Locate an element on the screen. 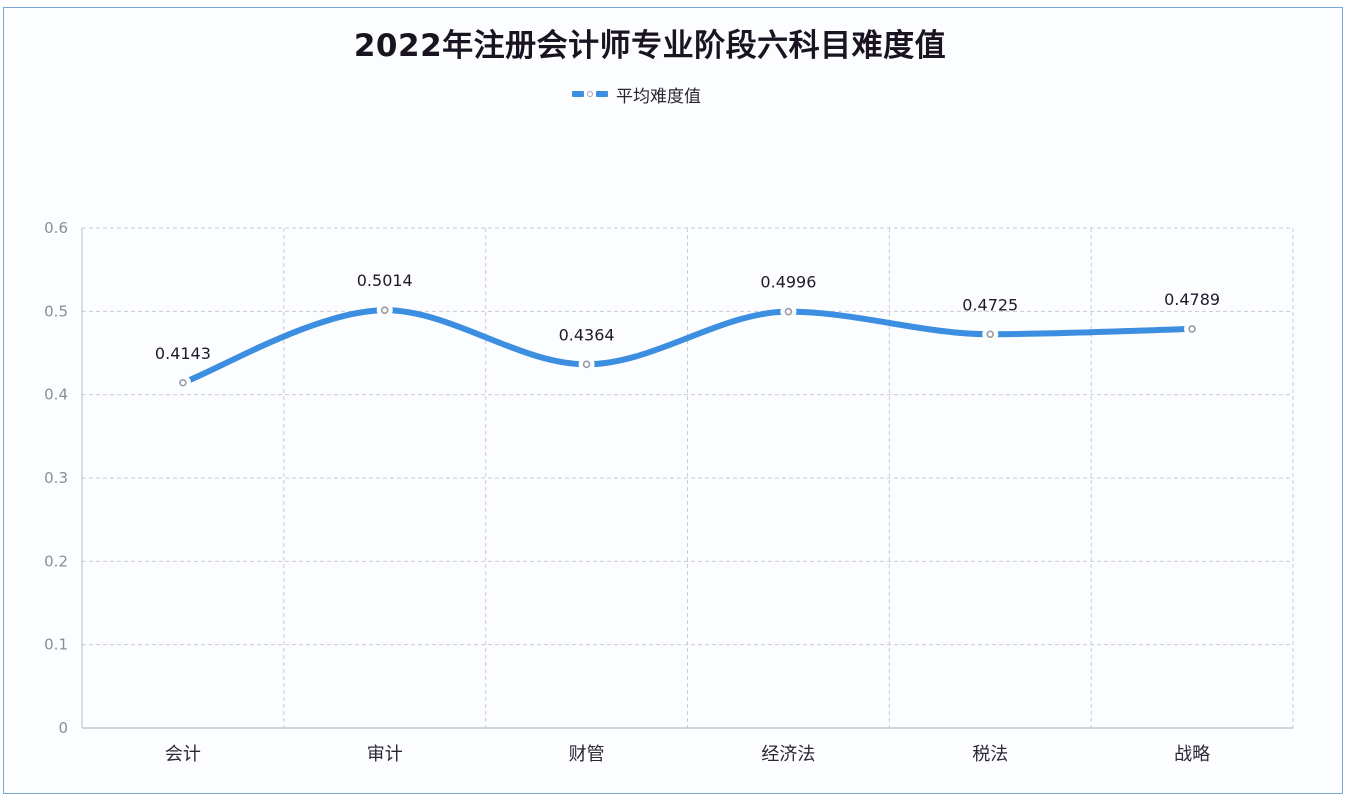  x-tick-label: 战略 is located at coordinates (1192, 754).